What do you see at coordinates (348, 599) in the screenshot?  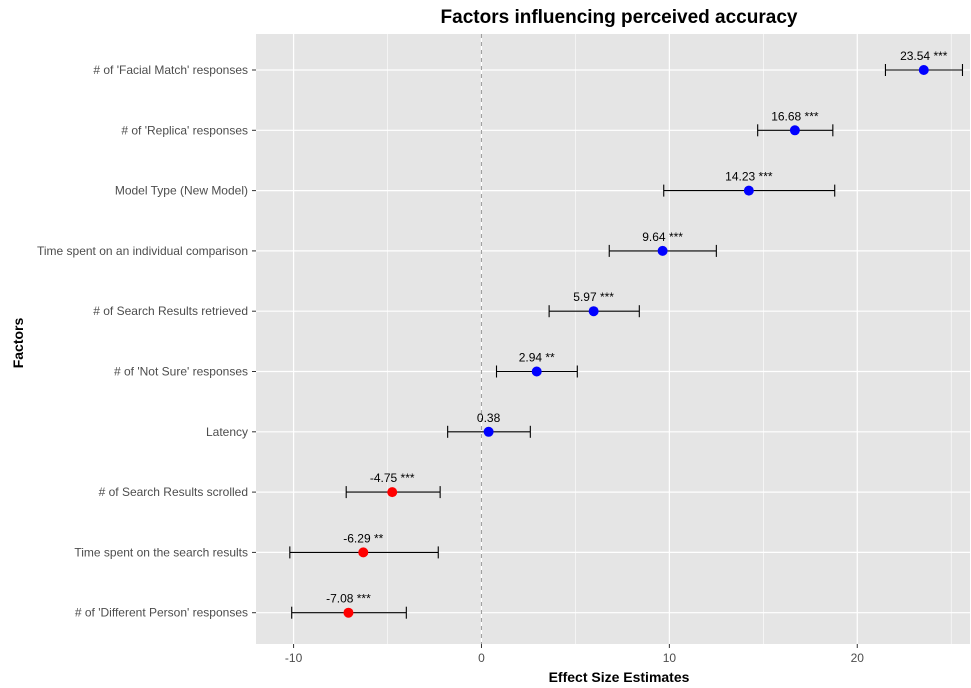 I see `data-label: -7.08 ***` at bounding box center [348, 599].